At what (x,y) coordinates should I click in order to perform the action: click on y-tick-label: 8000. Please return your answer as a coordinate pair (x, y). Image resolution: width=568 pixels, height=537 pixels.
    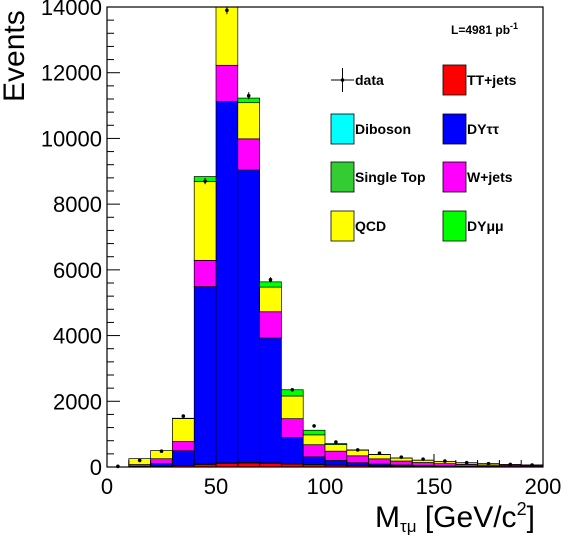
    Looking at the image, I should click on (77, 204).